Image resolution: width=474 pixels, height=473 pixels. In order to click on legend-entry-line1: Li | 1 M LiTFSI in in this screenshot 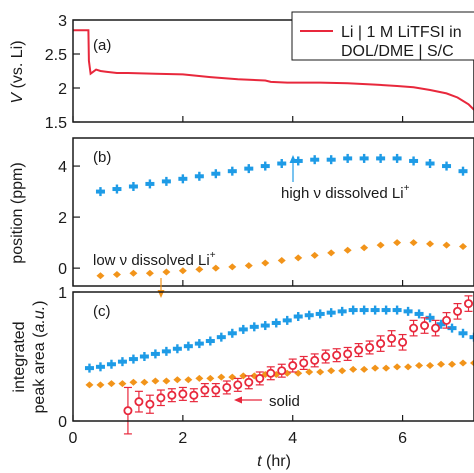, I will do `click(401, 32)`.